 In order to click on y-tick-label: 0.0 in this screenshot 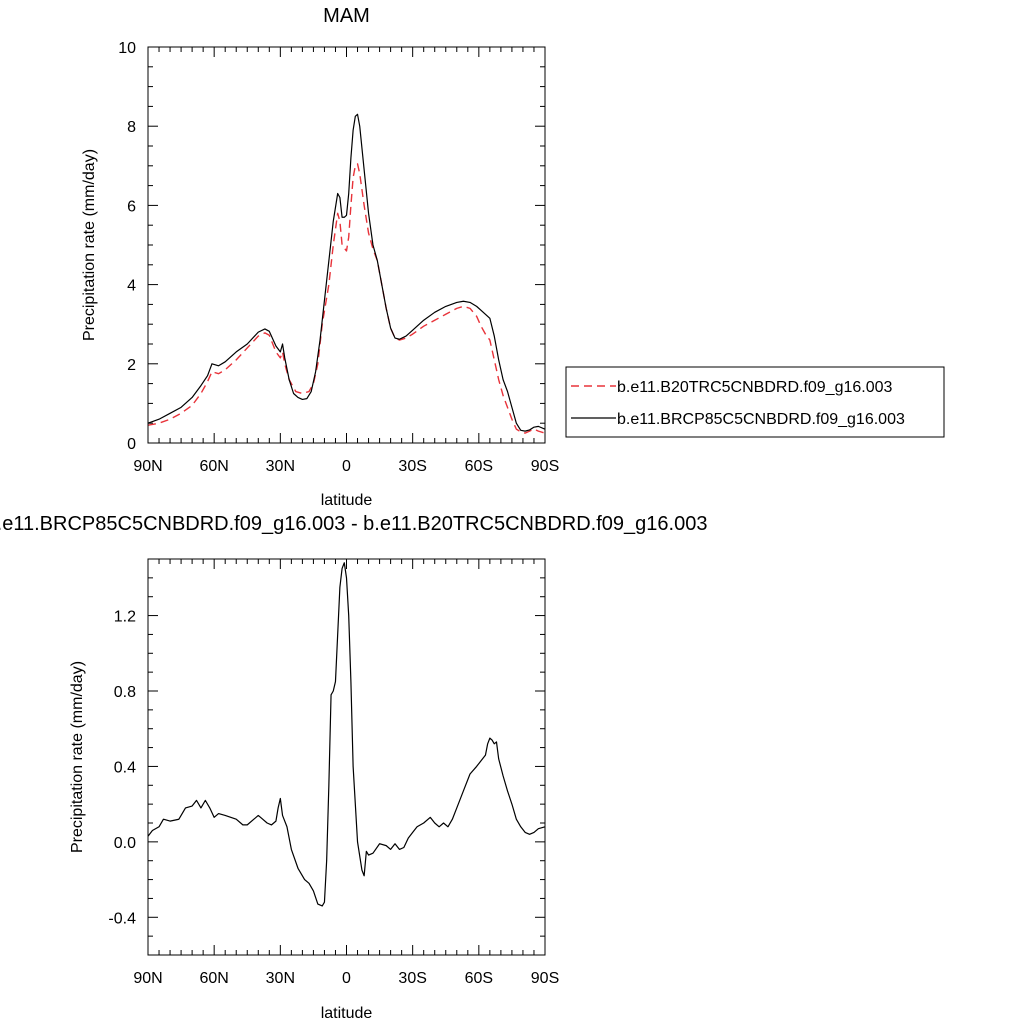, I will do `click(125, 843)`.